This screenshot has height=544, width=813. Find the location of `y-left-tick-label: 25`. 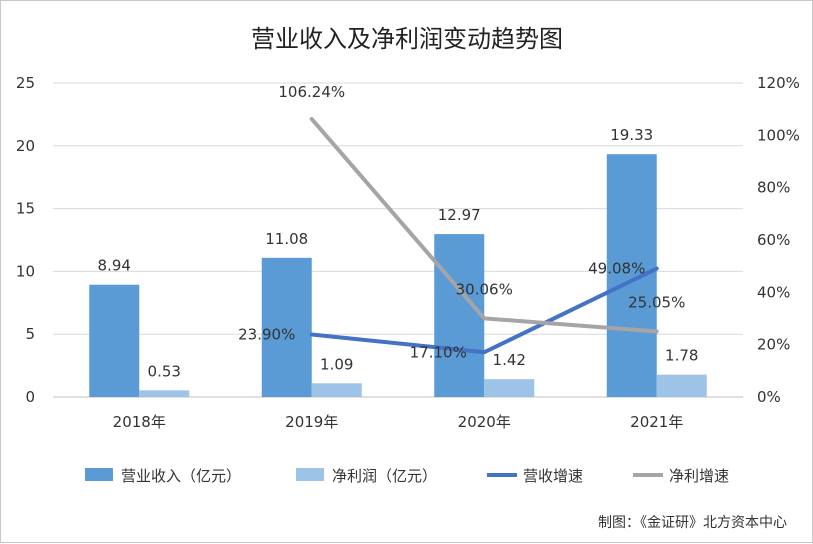

y-left-tick-label: 25 is located at coordinates (25, 83).